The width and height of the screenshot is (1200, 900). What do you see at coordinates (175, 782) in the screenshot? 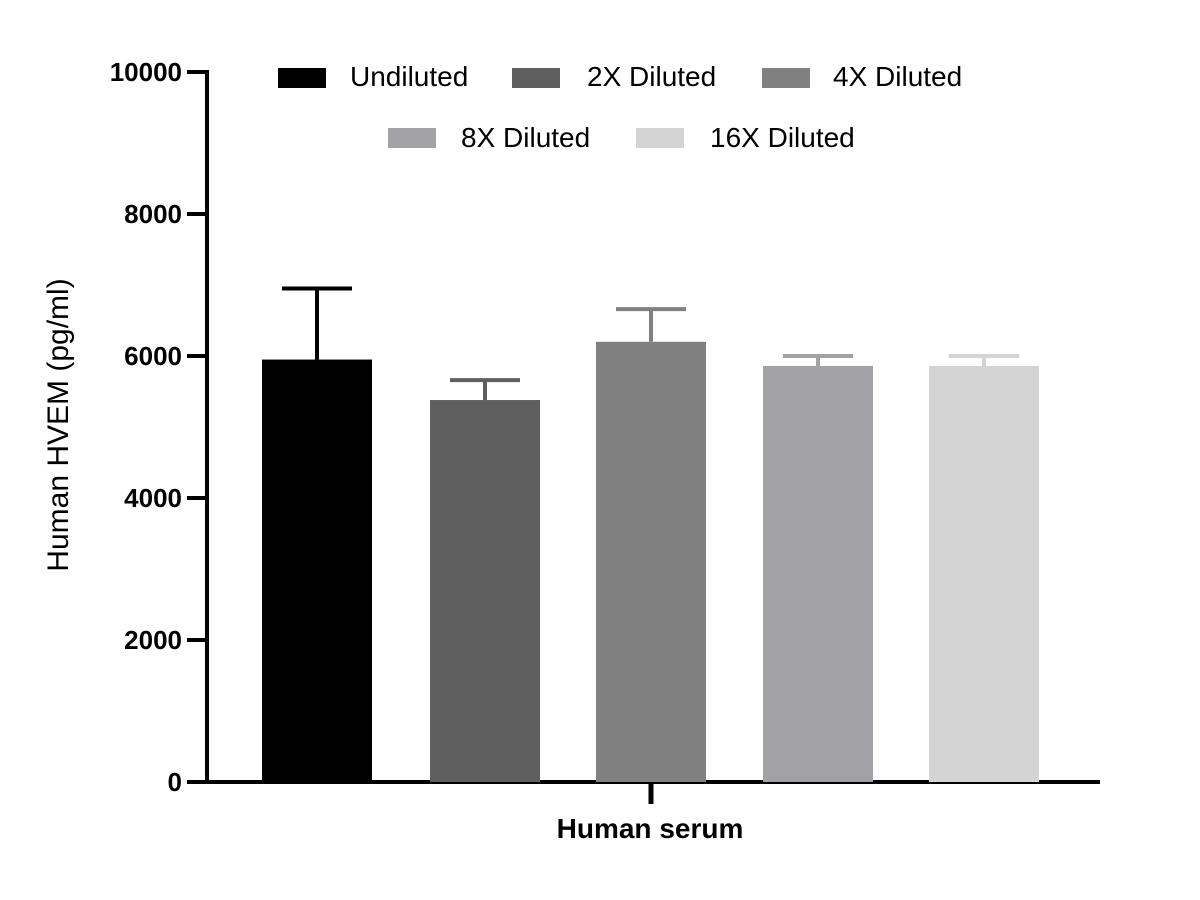
I see `y-tick-label: 0` at bounding box center [175, 782].